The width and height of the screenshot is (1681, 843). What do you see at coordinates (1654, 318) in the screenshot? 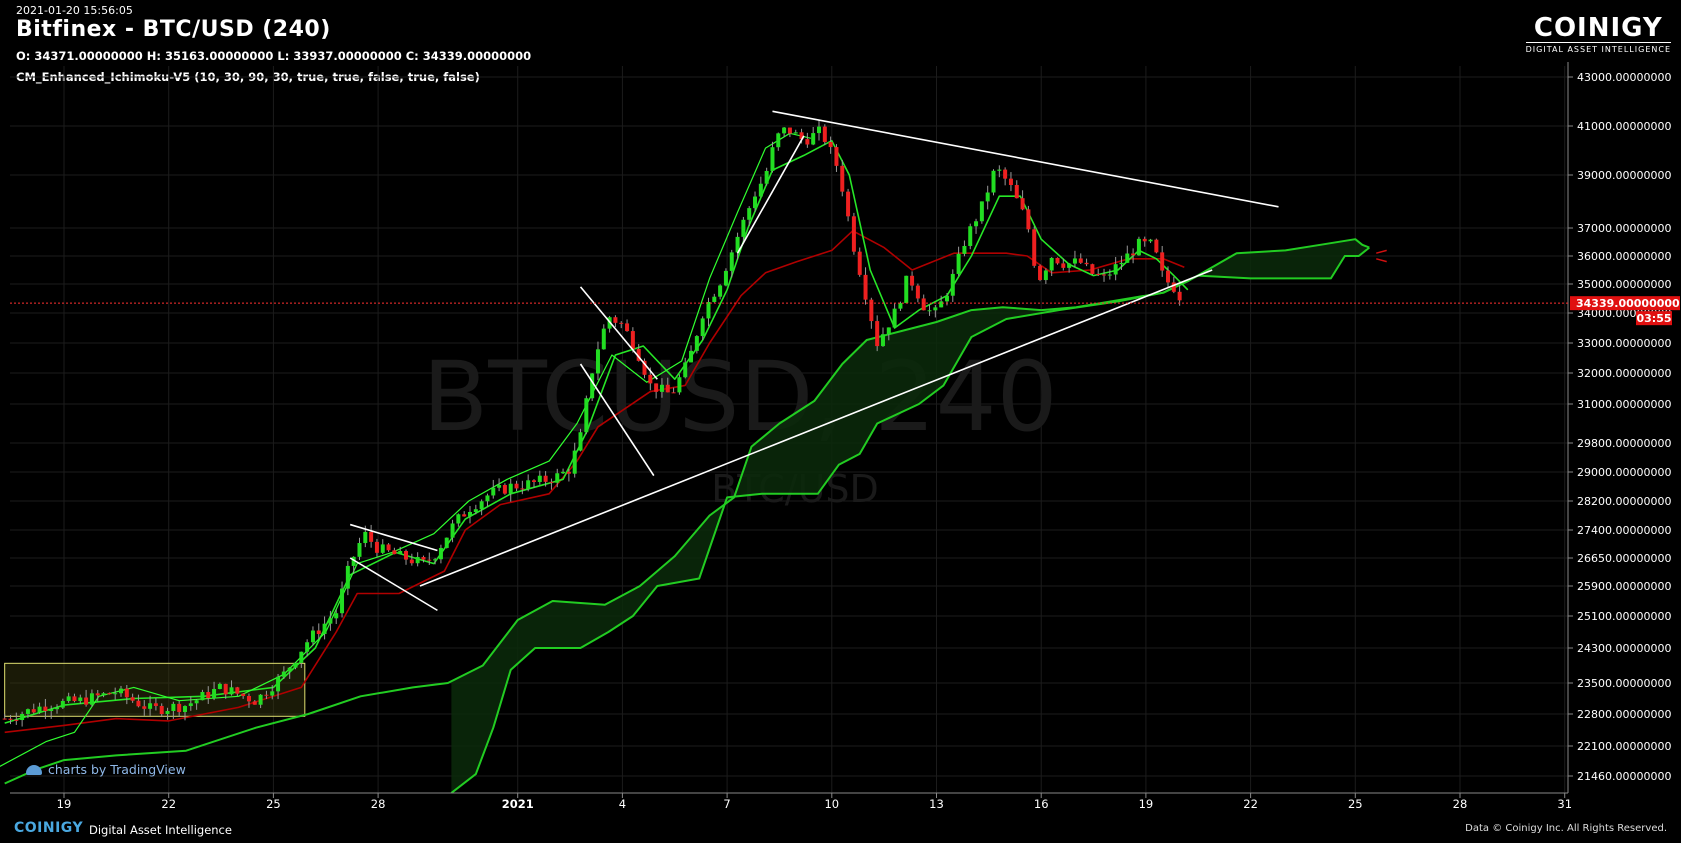
I see `countdown-badge` at bounding box center [1654, 318].